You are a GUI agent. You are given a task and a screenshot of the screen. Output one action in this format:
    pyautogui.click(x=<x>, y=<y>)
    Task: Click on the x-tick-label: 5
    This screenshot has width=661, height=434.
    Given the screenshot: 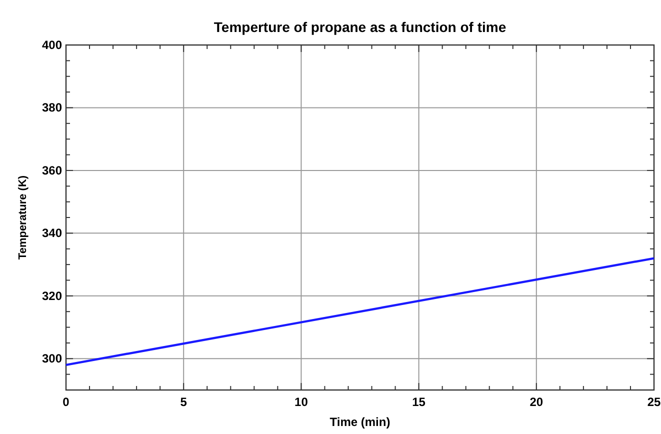 What is the action you would take?
    pyautogui.click(x=184, y=402)
    